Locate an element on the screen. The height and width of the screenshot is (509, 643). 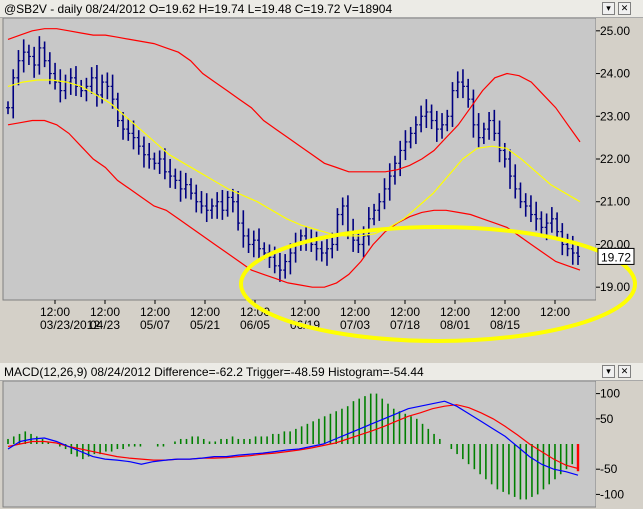
macd-close-button: ✕ is located at coordinates (624, 371).